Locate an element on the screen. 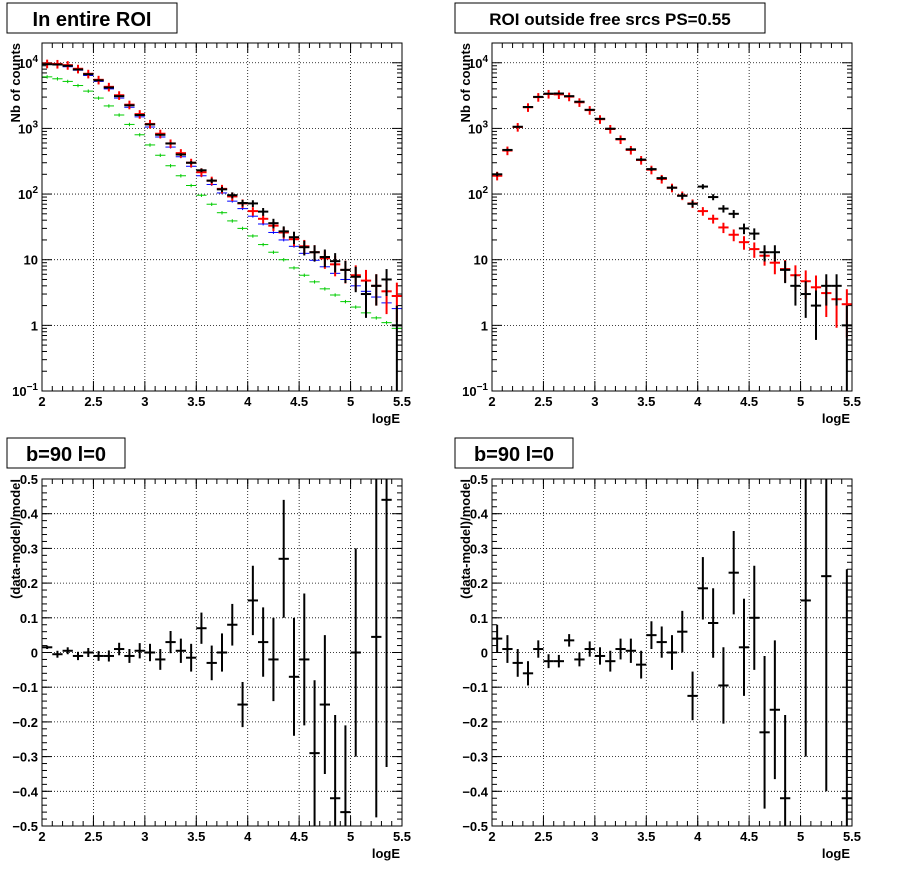 This screenshot has width=898, height=871. panel-residuals-left: b=90 l=0 is located at coordinates (66, 453).